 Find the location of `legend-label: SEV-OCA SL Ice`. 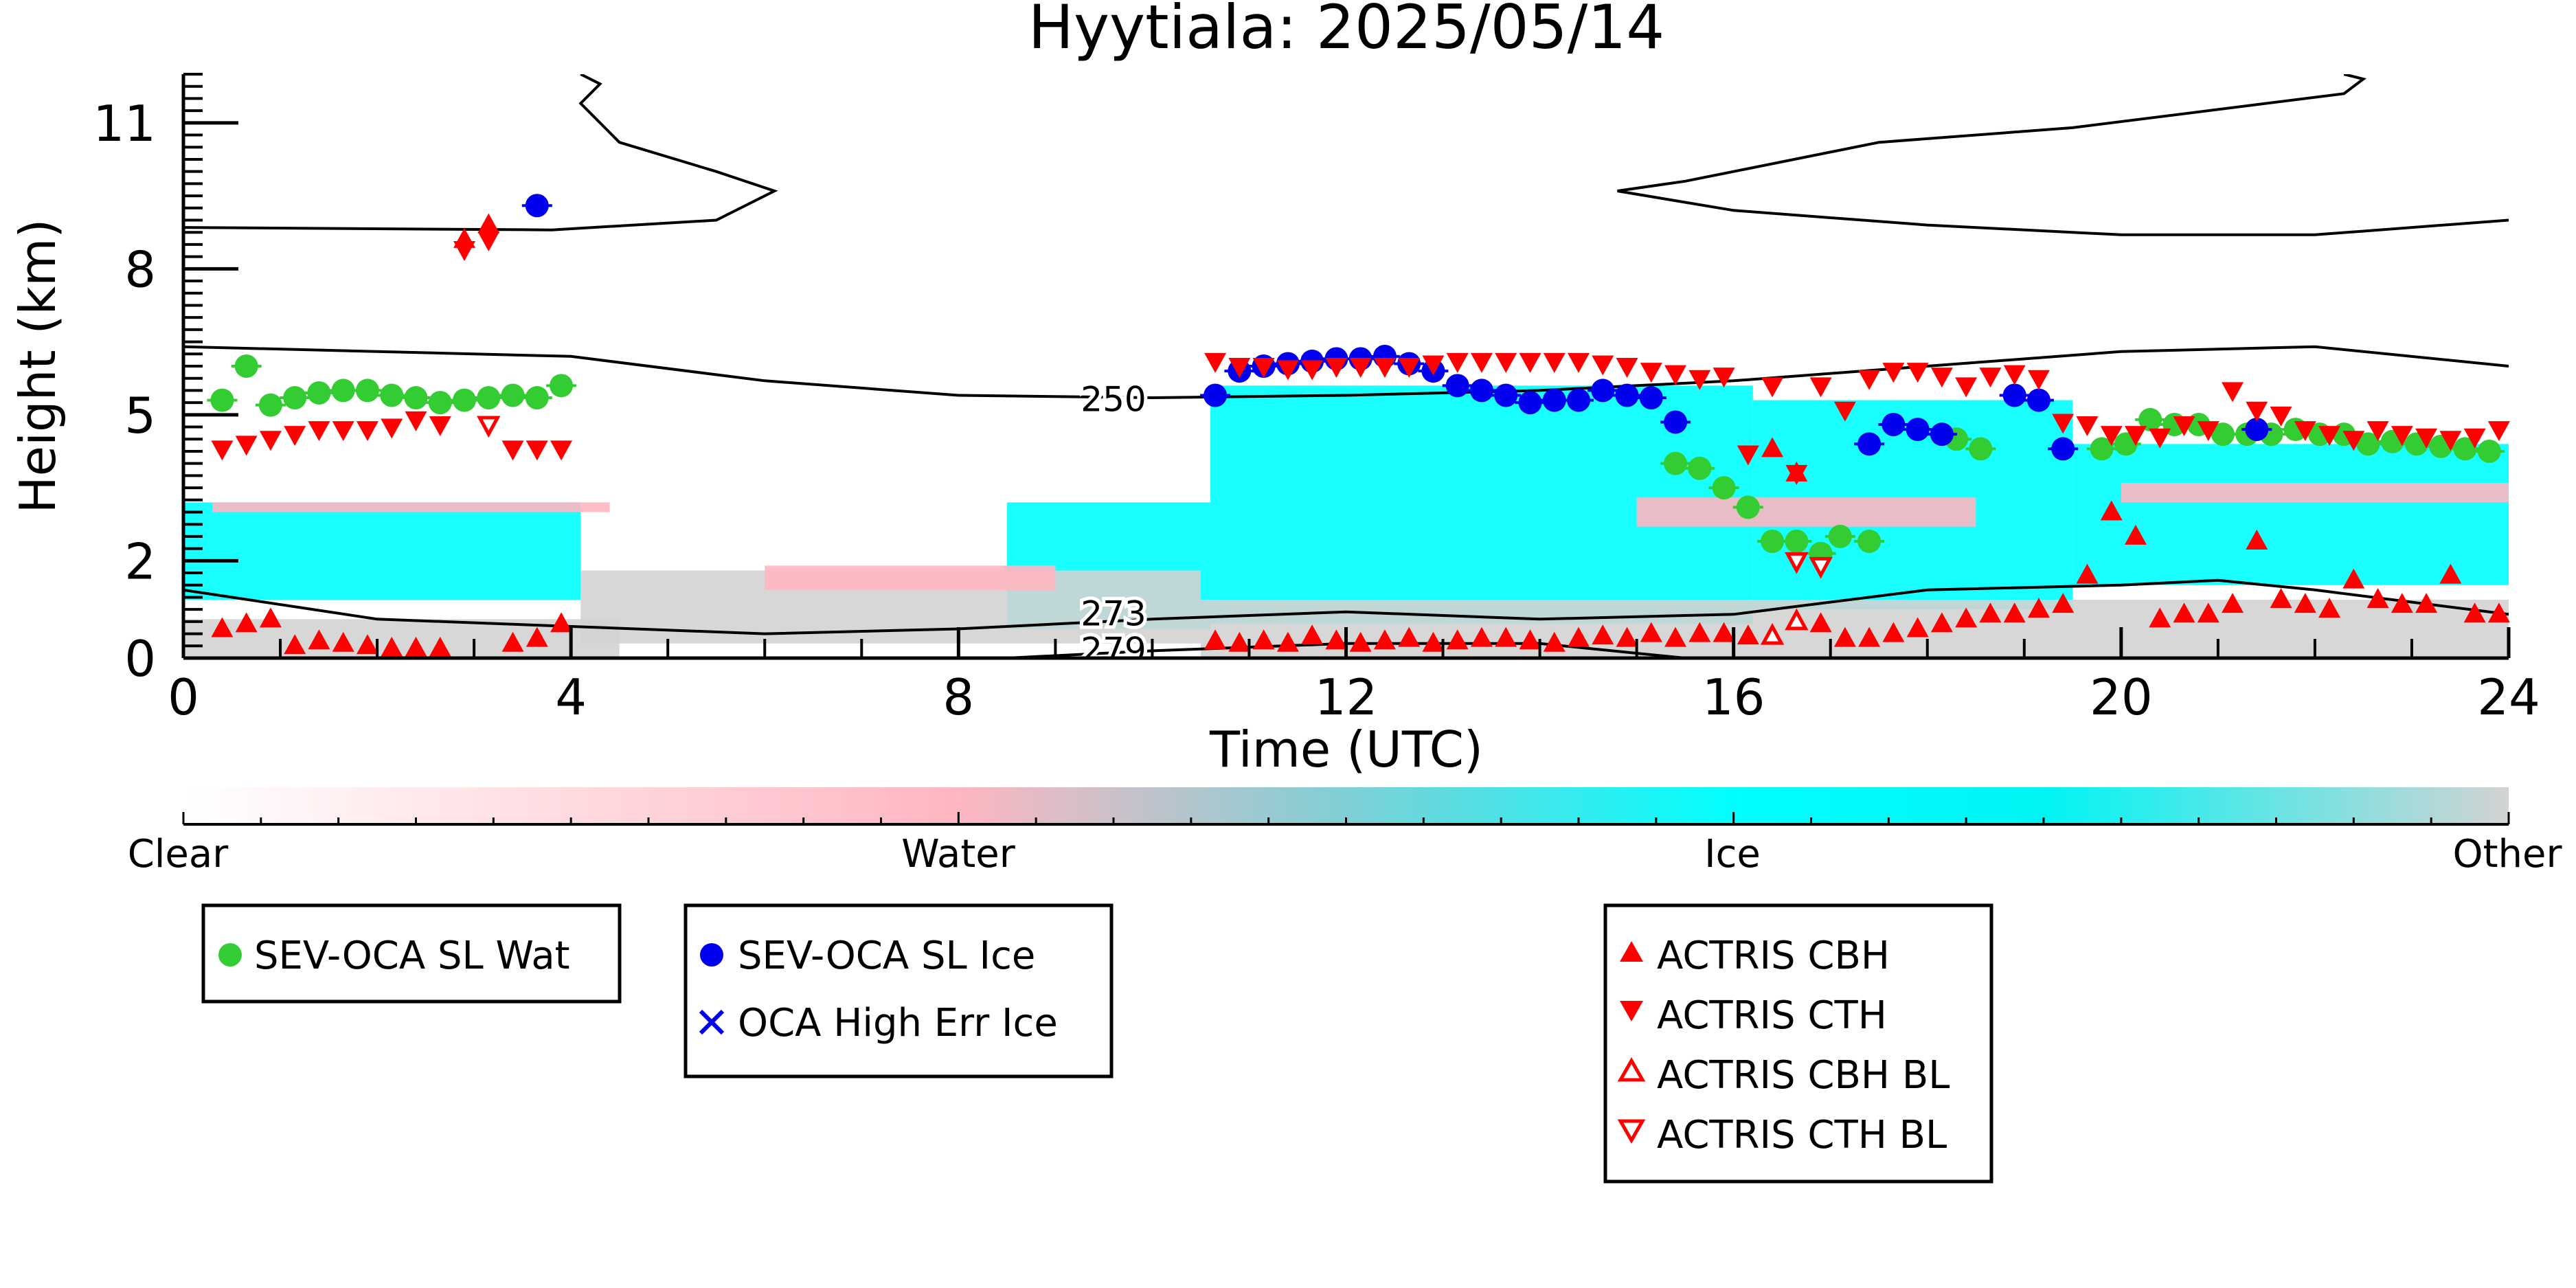

legend-label: SEV-OCA SL Ice is located at coordinates (886, 956).